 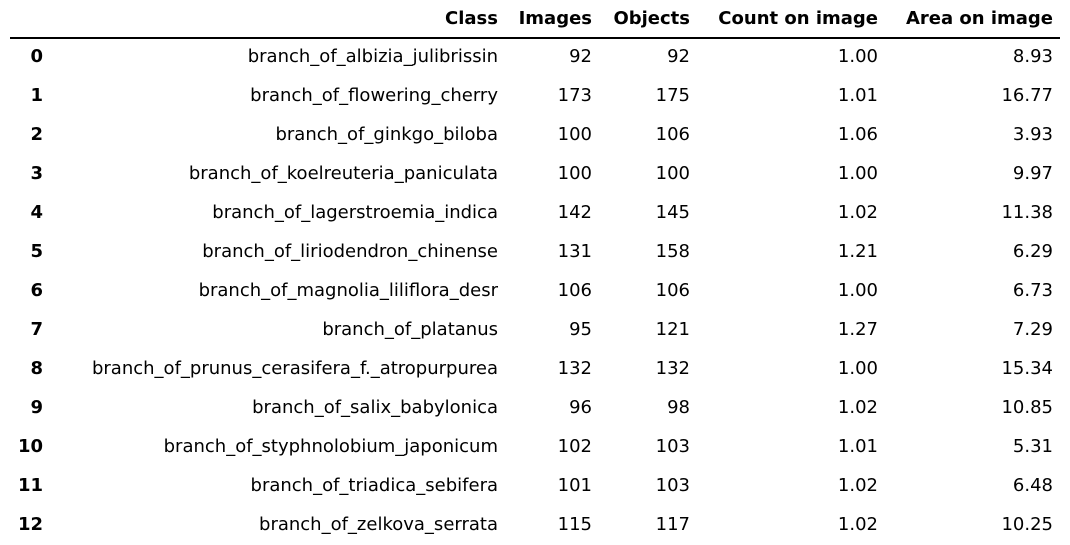 What do you see at coordinates (535, 135) in the screenshot?
I see `table-row: 2 branch_of_ginkgo_biloba 100 106 1.06 3.93` at bounding box center [535, 135].